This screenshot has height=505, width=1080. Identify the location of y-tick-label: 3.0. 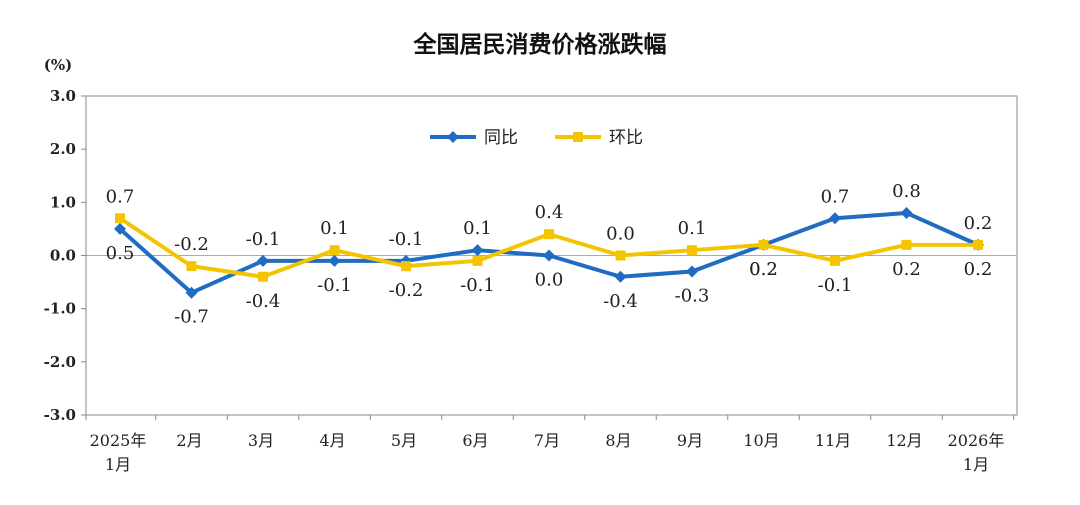
(63, 96).